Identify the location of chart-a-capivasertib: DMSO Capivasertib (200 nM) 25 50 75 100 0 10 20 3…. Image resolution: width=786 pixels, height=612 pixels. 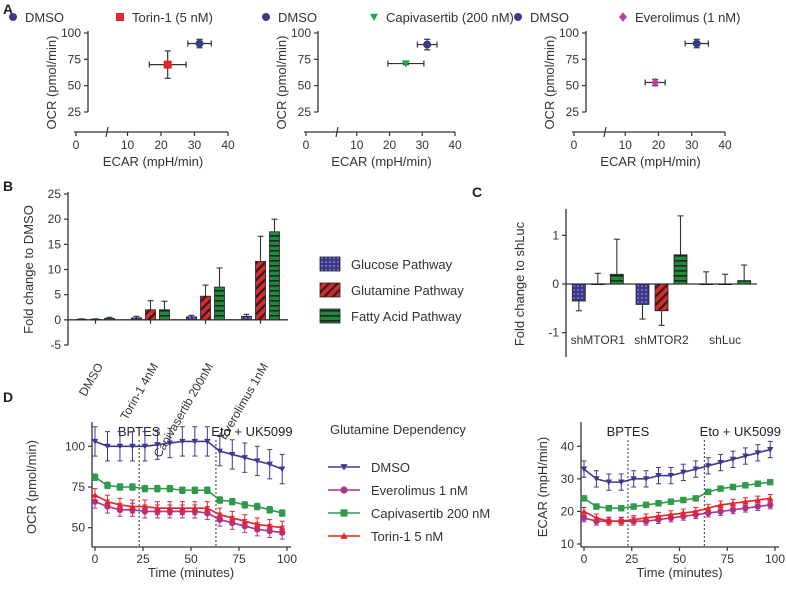
(388, 89).